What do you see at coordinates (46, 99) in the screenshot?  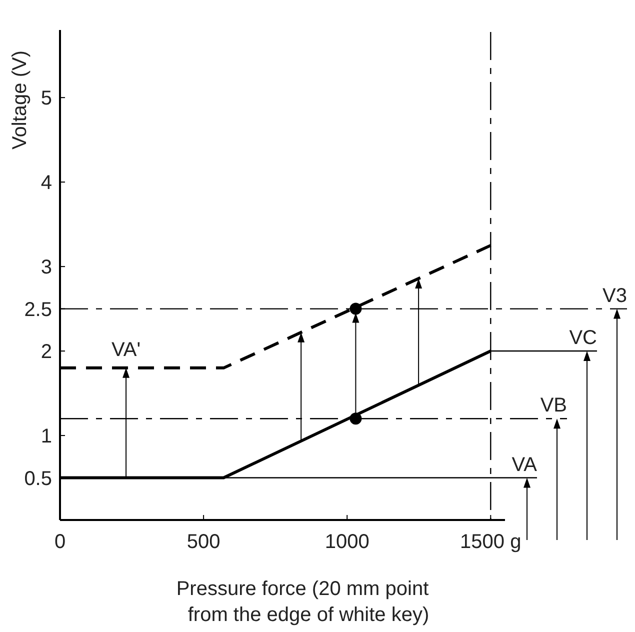 I see `y-tick-label: 5` at bounding box center [46, 99].